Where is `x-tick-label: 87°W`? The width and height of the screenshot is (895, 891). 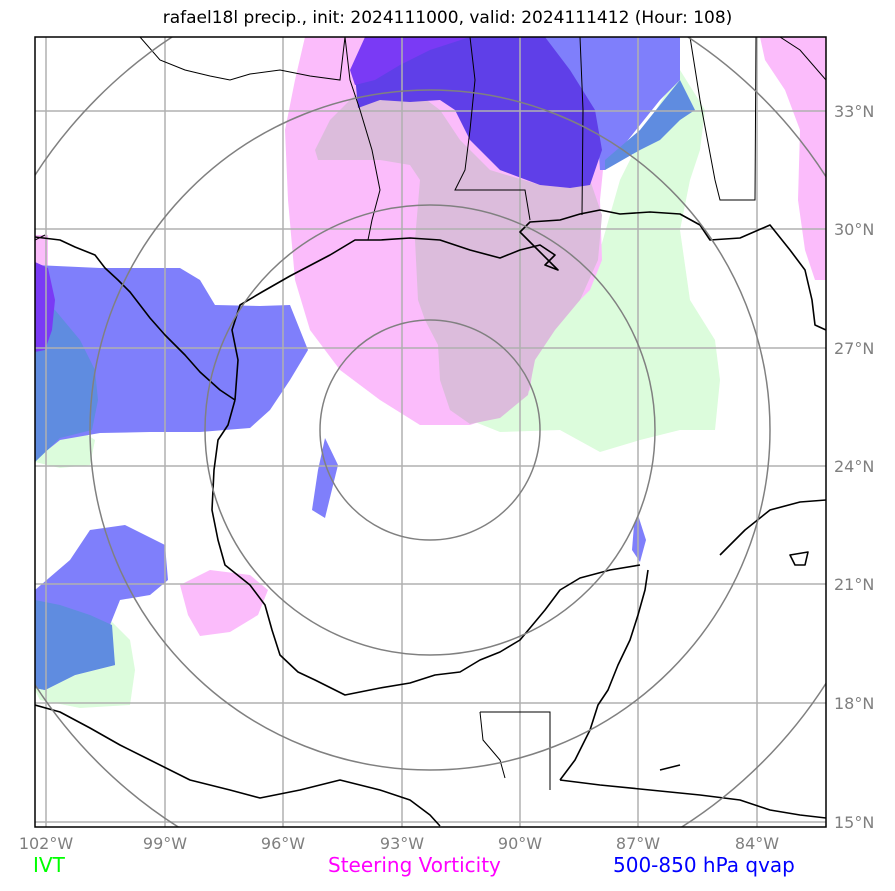 x-tick-label: 87°W is located at coordinates (638, 843).